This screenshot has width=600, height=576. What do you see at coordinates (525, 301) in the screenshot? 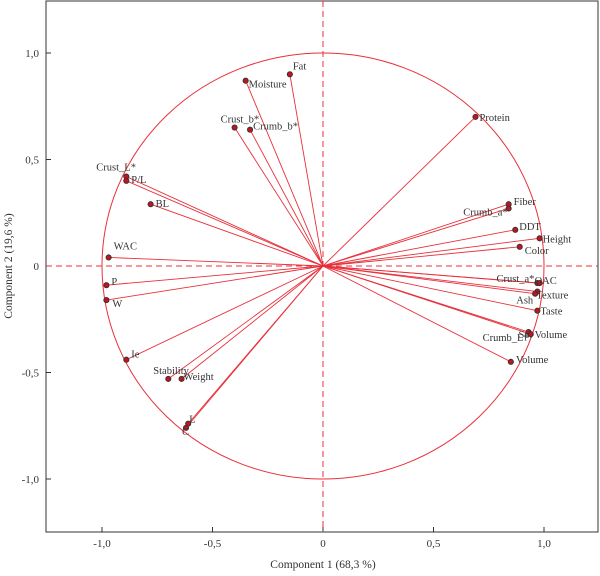
I see `point-label: Ash` at bounding box center [525, 301].